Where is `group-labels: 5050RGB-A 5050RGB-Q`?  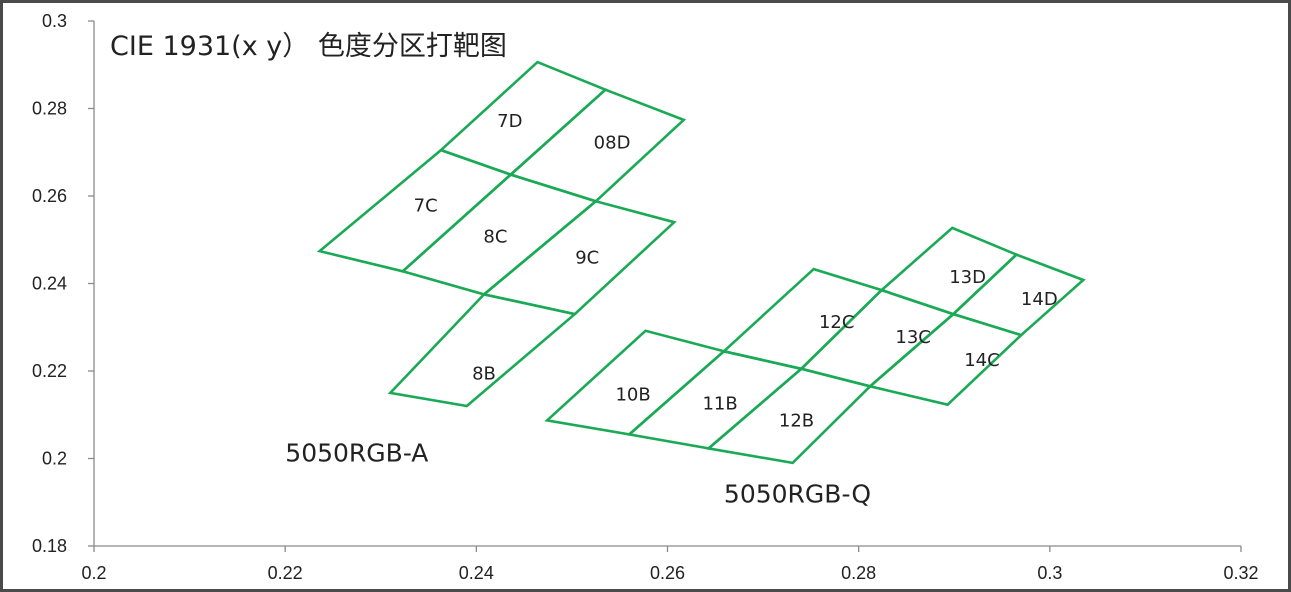
group-labels: 5050RGB-A 5050RGB-Q is located at coordinates (578, 473).